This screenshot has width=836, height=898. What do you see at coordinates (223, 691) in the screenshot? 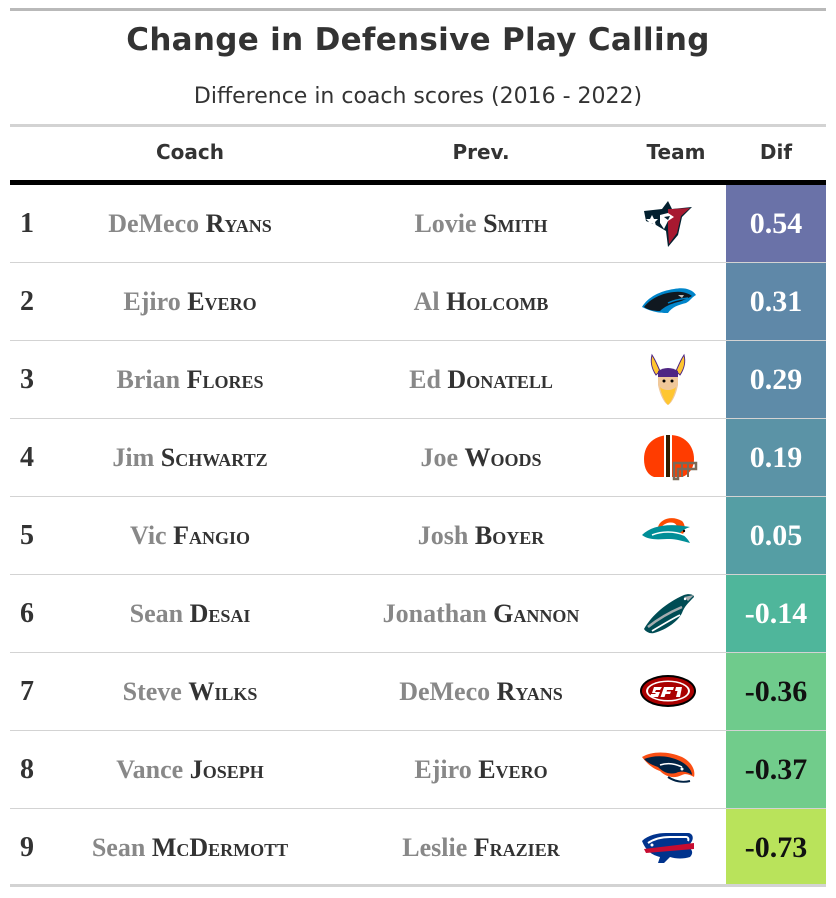
I see `coach-last-name: Wilks` at bounding box center [223, 691].